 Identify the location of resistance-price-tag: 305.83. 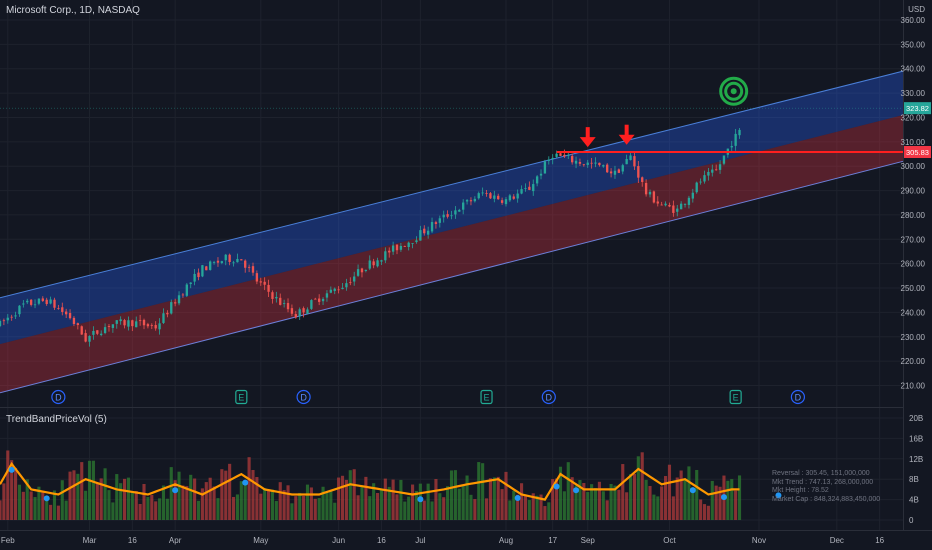
(917, 151).